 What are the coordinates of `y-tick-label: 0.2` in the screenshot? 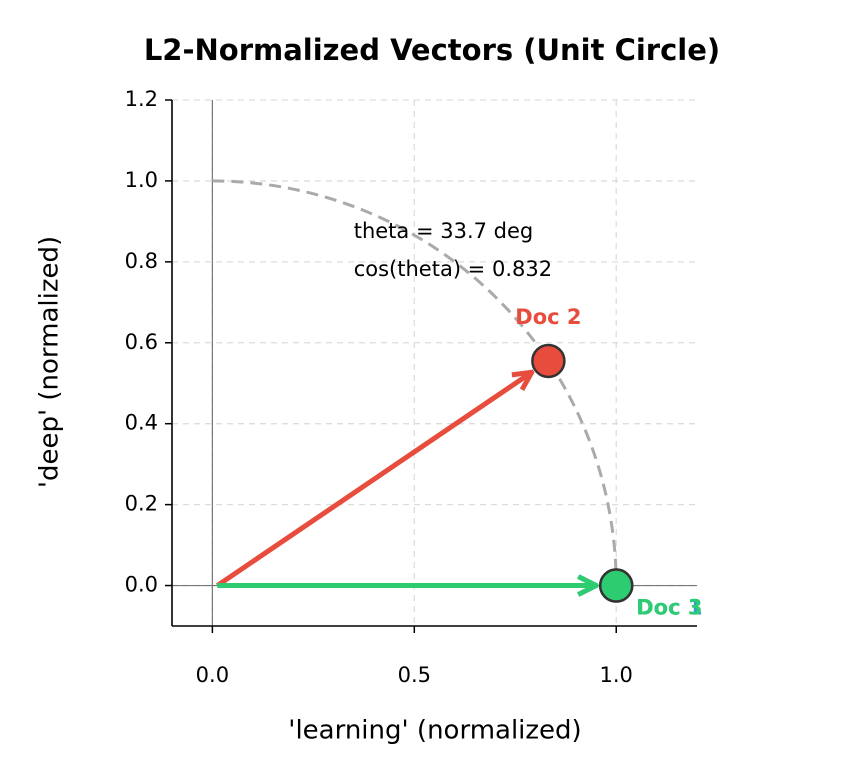 It's located at (141, 504).